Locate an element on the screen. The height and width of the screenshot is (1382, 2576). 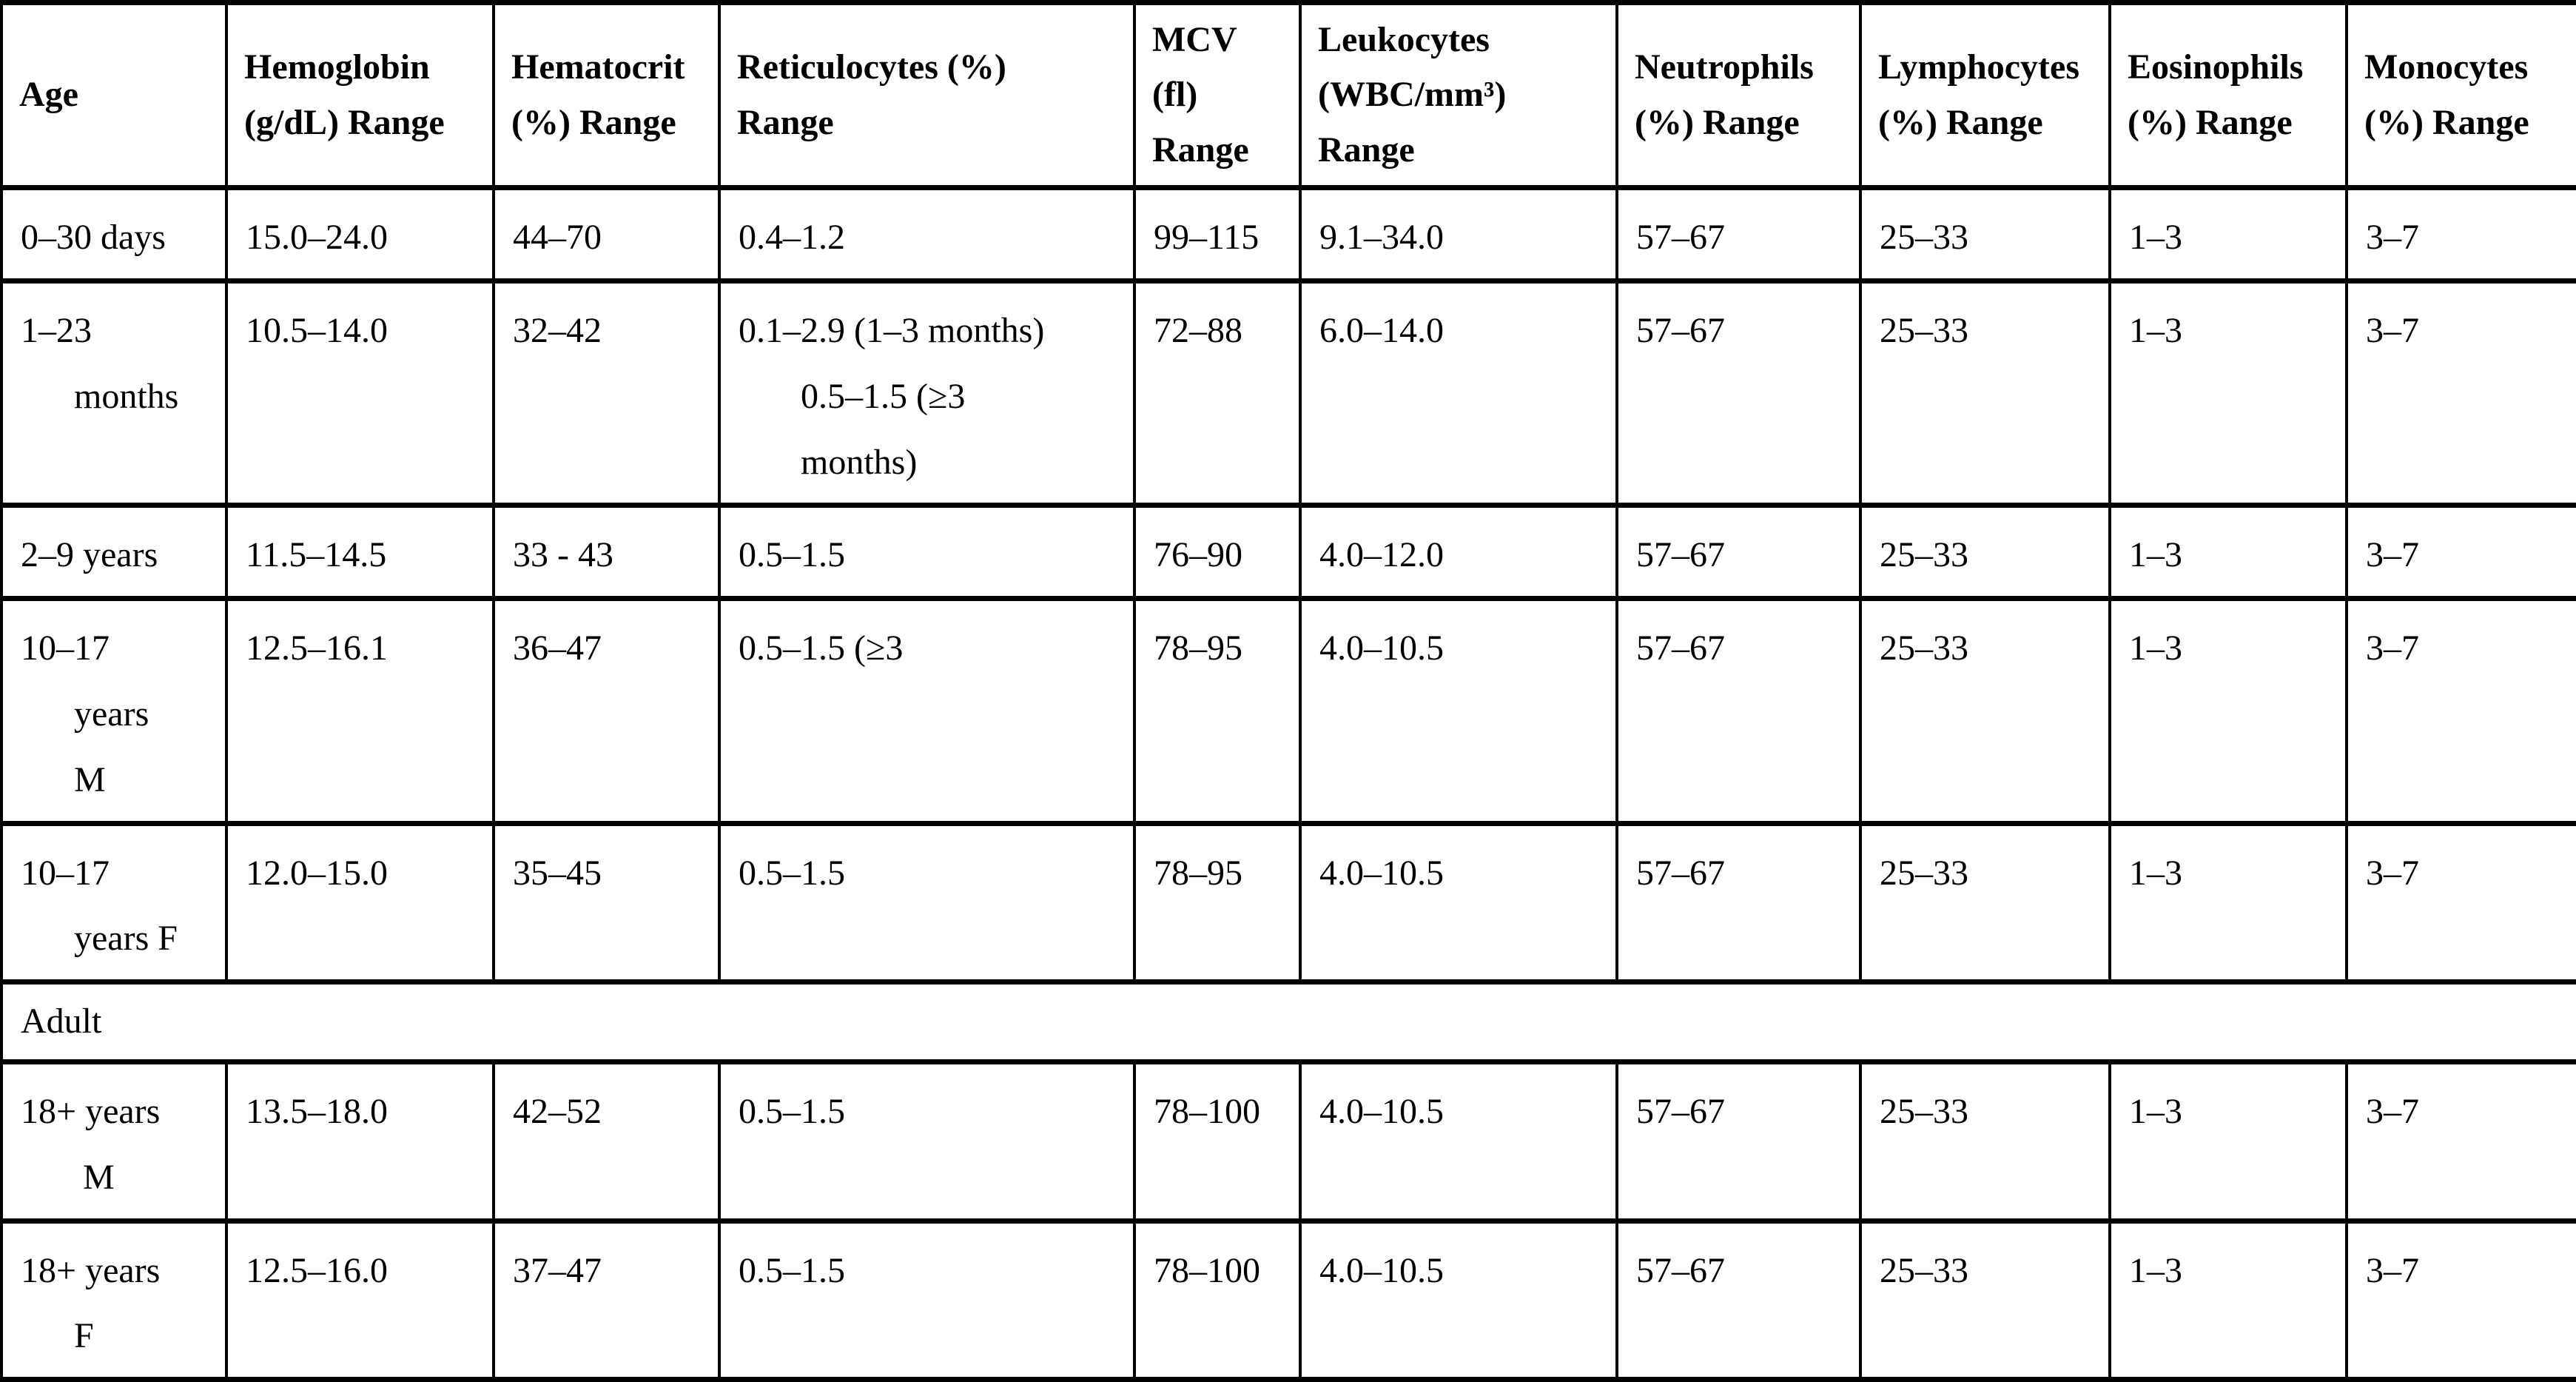
cell-age: 18+ years F is located at coordinates (114, 1300).